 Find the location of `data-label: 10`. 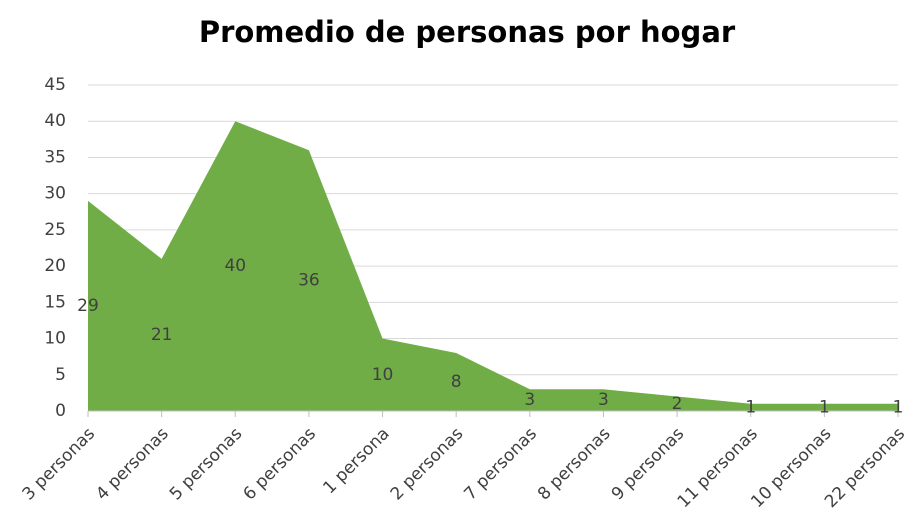

data-label: 10 is located at coordinates (383, 375).